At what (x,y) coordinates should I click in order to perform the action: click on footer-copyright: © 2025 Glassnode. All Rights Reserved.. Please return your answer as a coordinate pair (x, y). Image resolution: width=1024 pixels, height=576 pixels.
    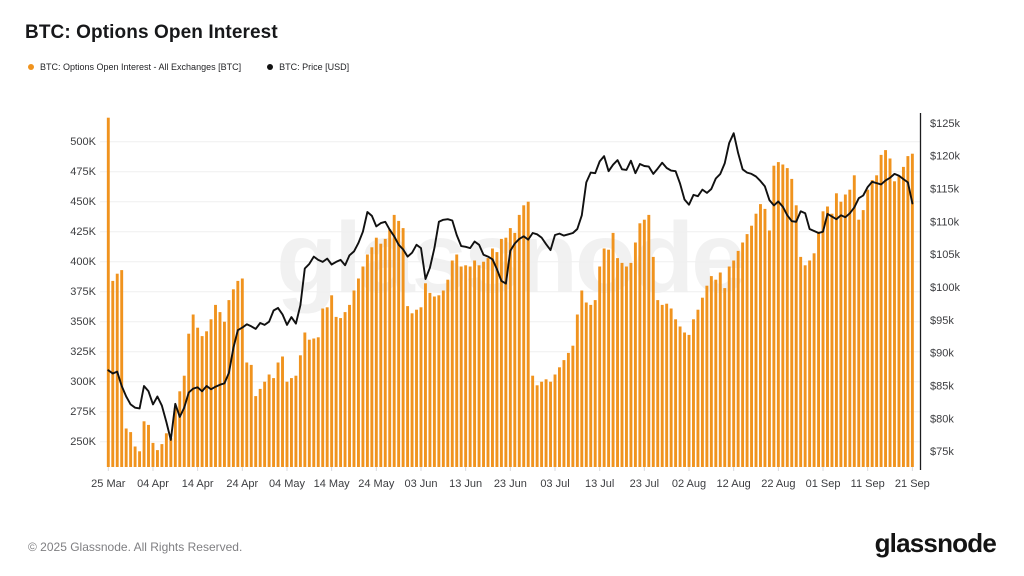
    Looking at the image, I should click on (135, 547).